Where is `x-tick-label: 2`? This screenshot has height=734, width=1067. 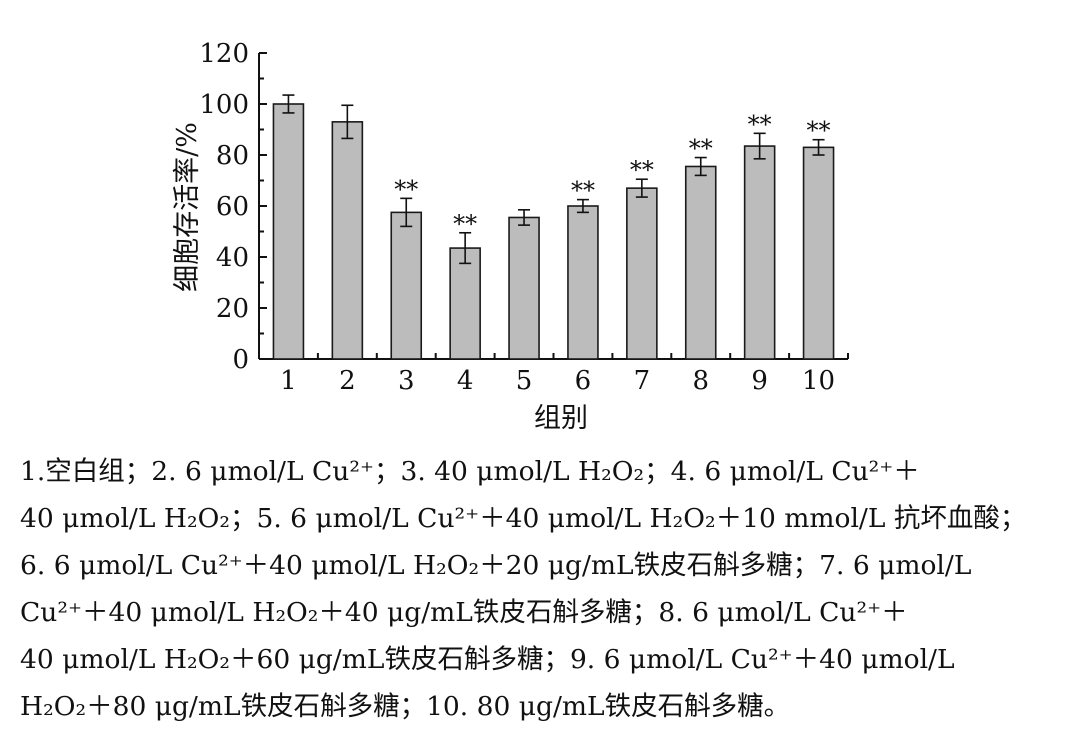 x-tick-label: 2 is located at coordinates (347, 381).